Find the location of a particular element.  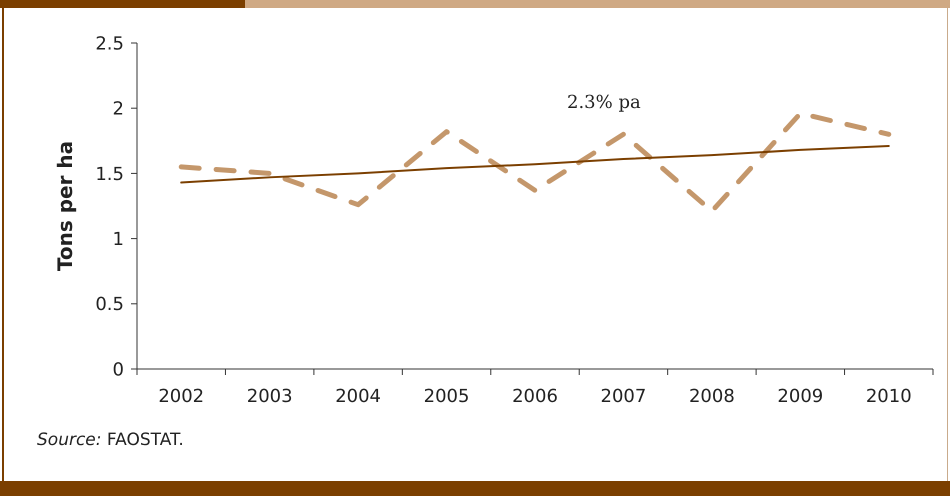

line-series is located at coordinates (535, 164).